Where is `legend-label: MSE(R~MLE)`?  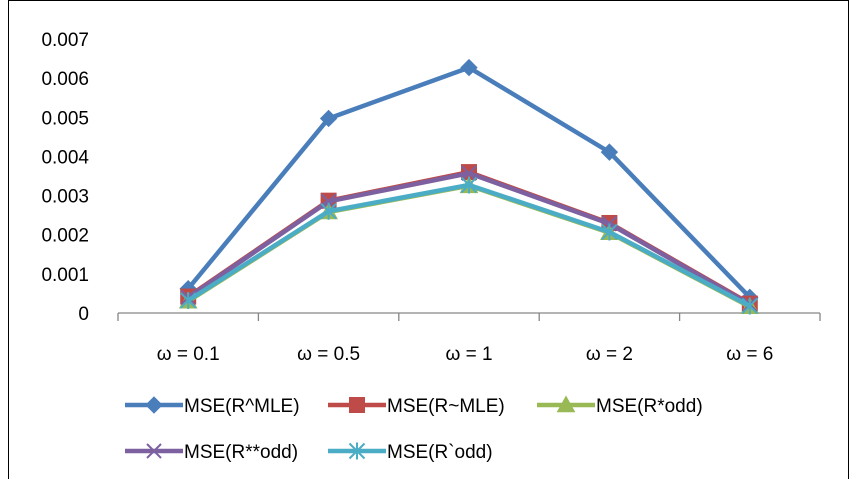 legend-label: MSE(R~MLE) is located at coordinates (446, 406).